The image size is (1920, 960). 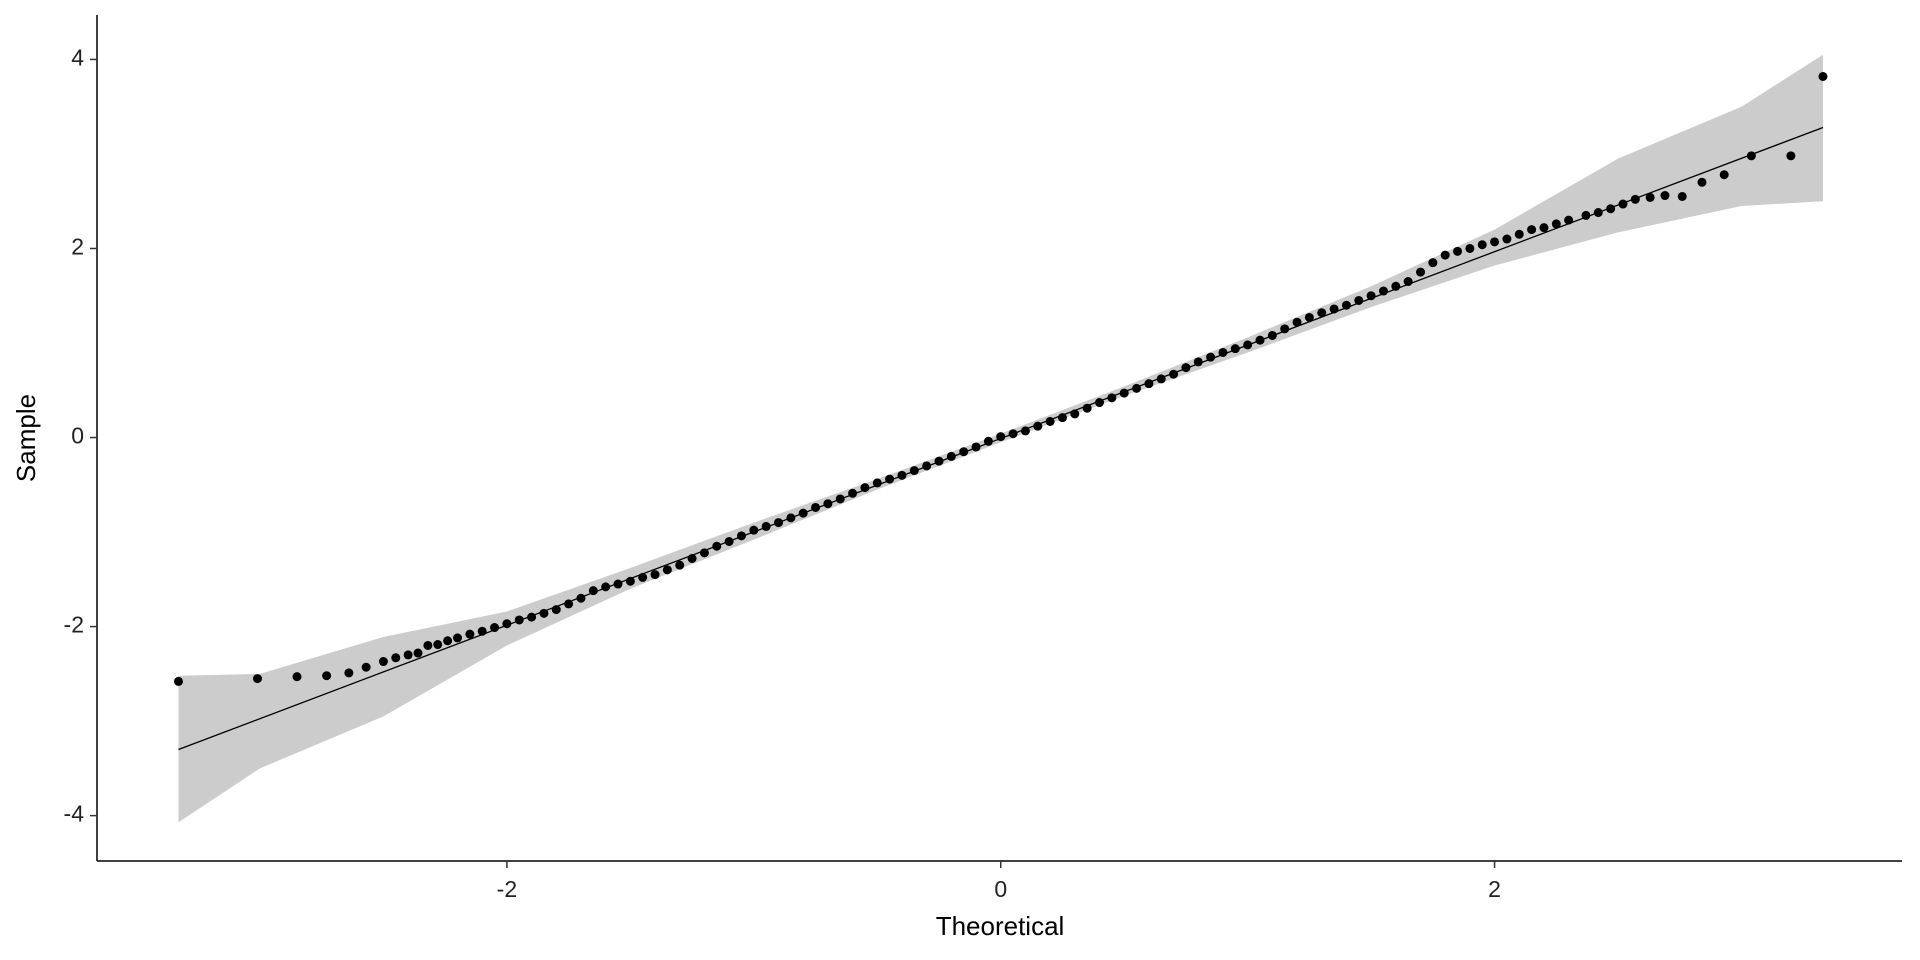 I want to click on y-tick-label: -4, so click(x=74, y=814).